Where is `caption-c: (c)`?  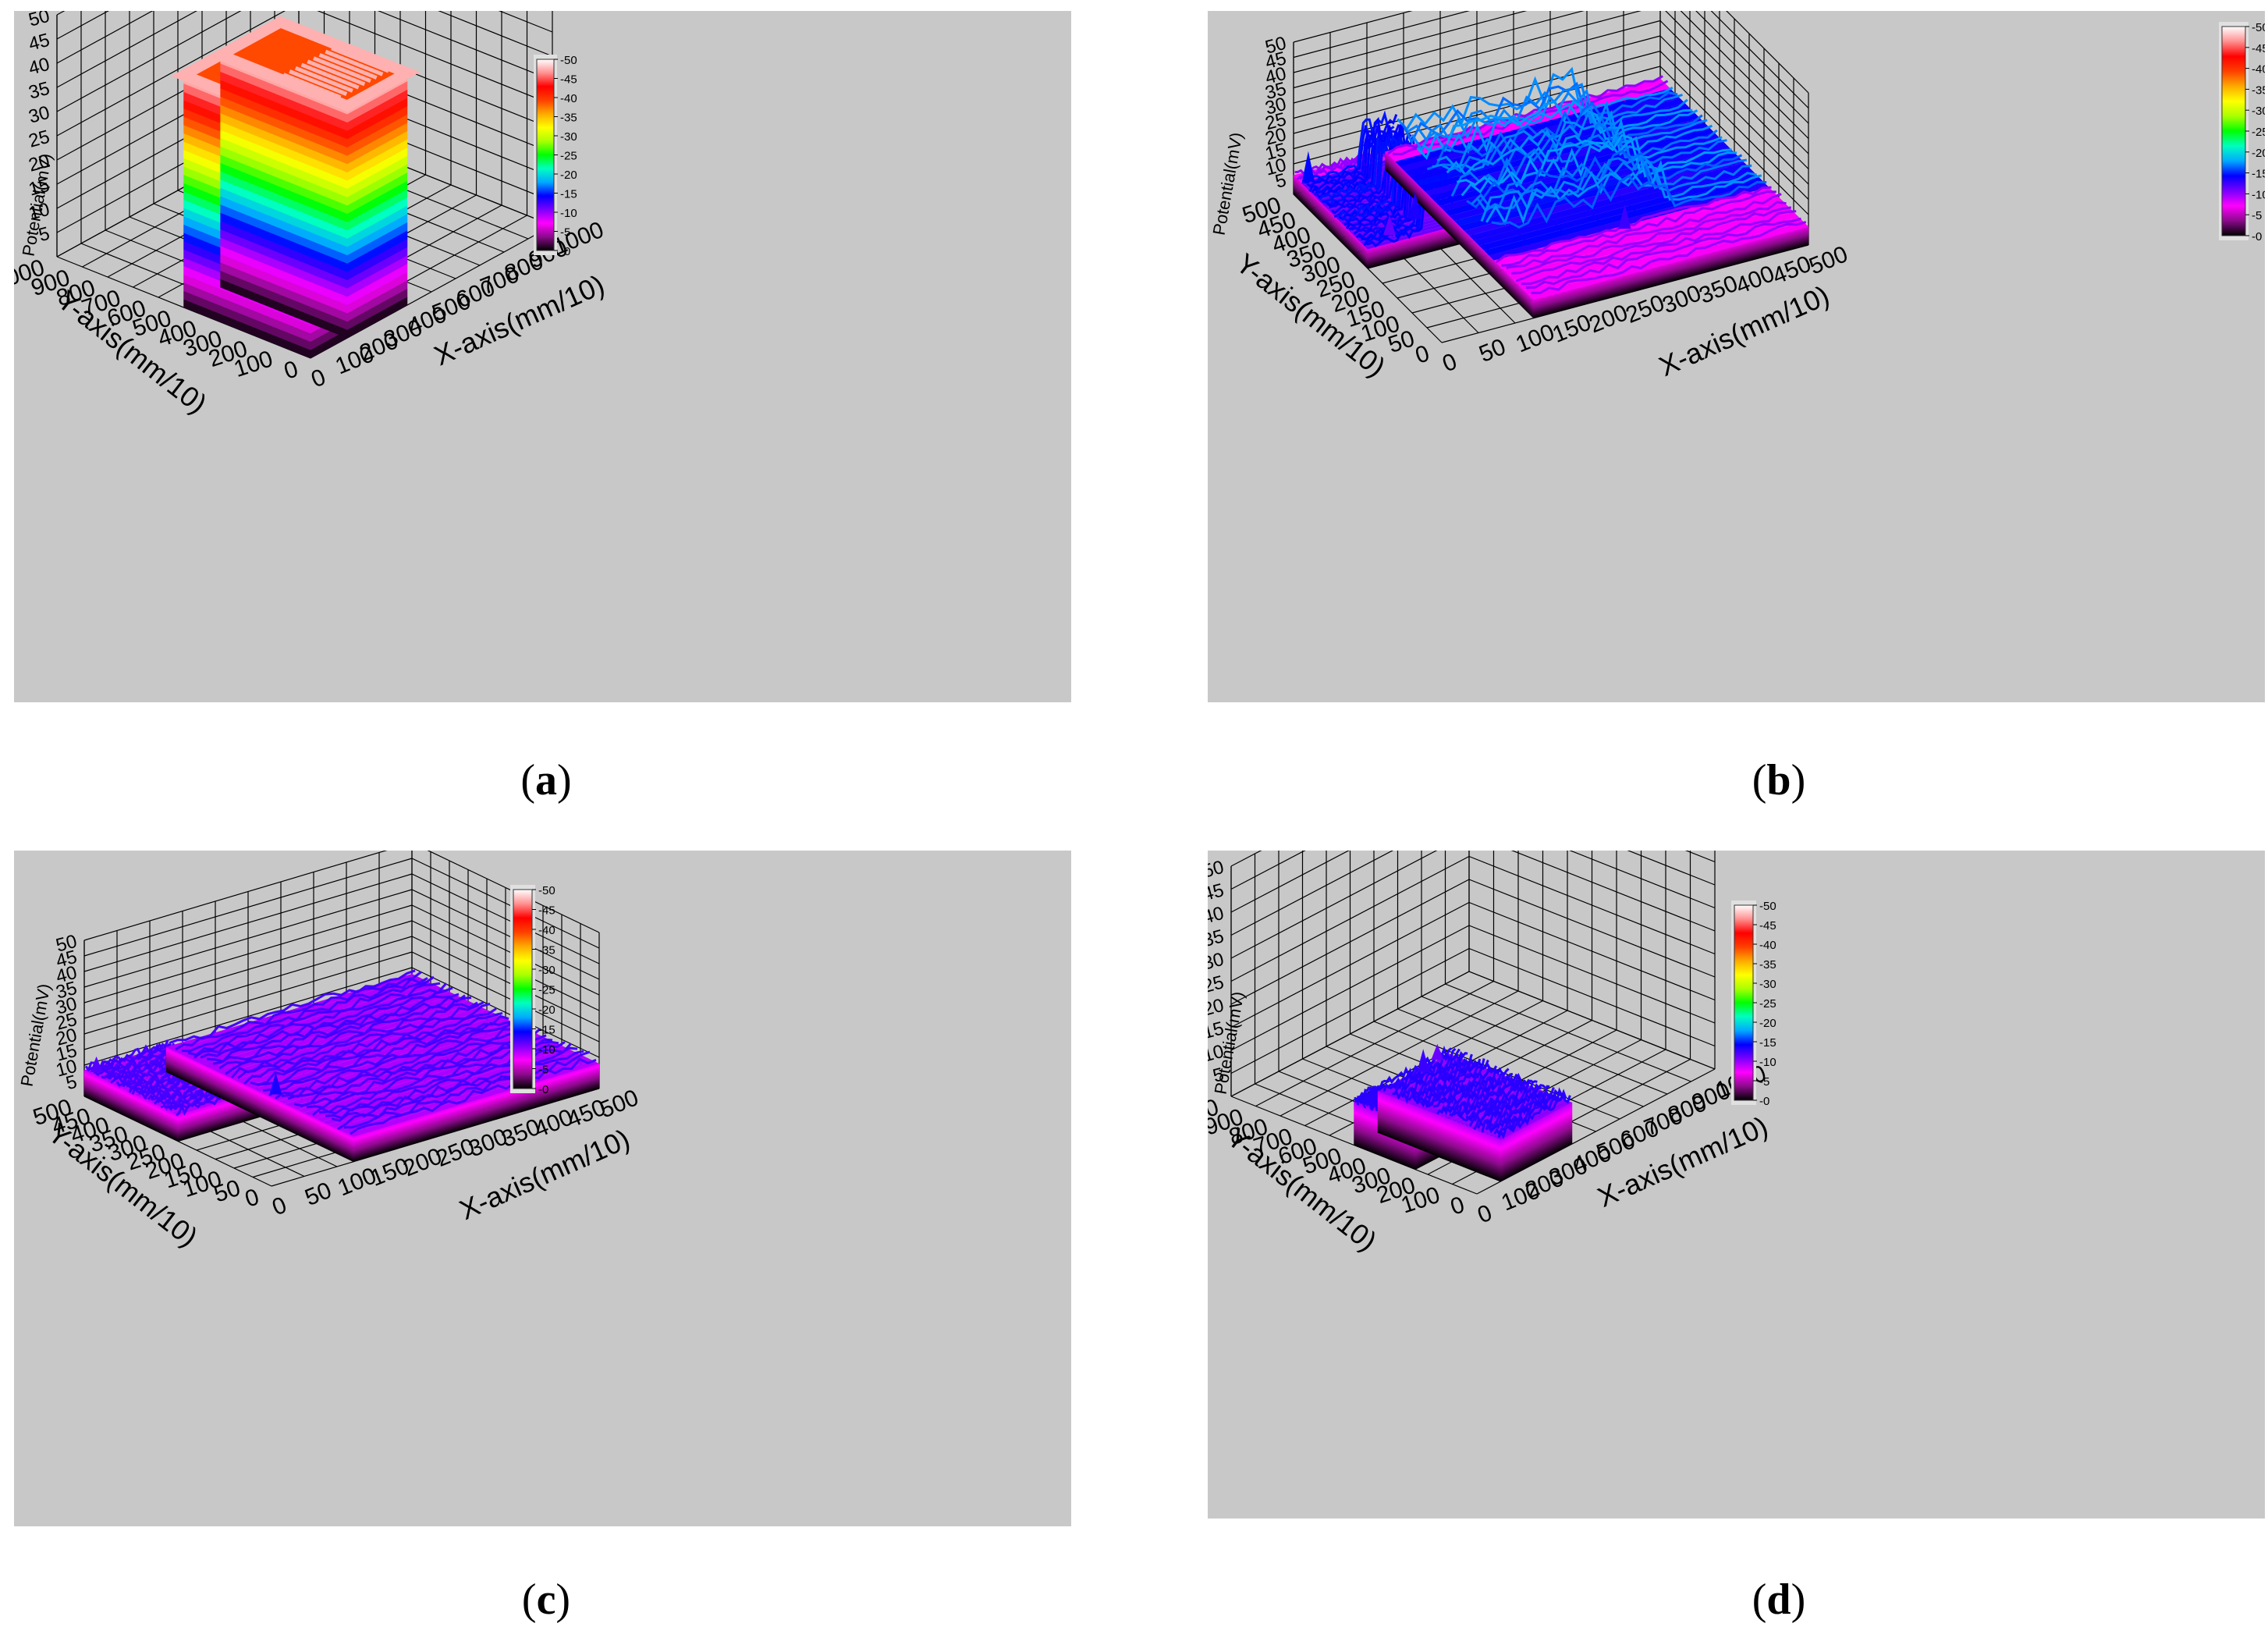
caption-c: (c) is located at coordinates (546, 1599).